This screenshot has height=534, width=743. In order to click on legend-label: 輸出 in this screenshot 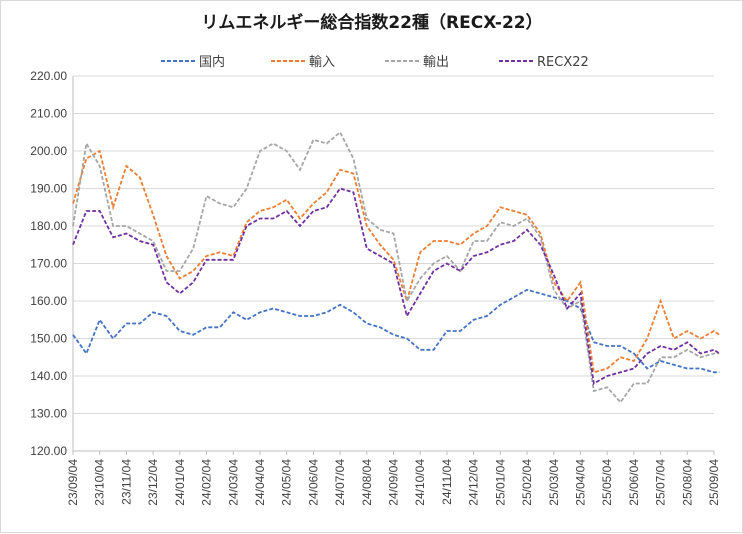, I will do `click(436, 62)`.